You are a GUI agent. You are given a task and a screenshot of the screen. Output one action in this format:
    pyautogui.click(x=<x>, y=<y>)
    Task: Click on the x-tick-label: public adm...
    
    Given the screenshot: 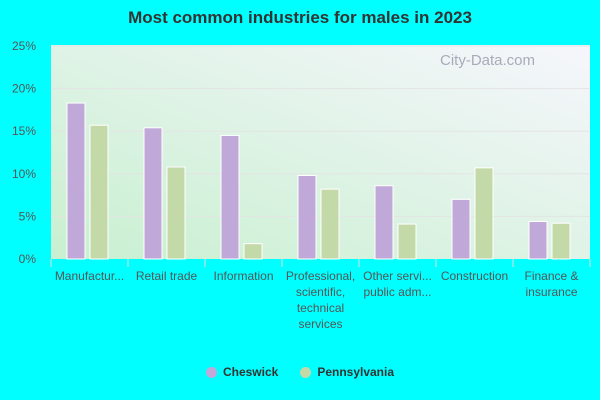 What is the action you would take?
    pyautogui.click(x=397, y=292)
    